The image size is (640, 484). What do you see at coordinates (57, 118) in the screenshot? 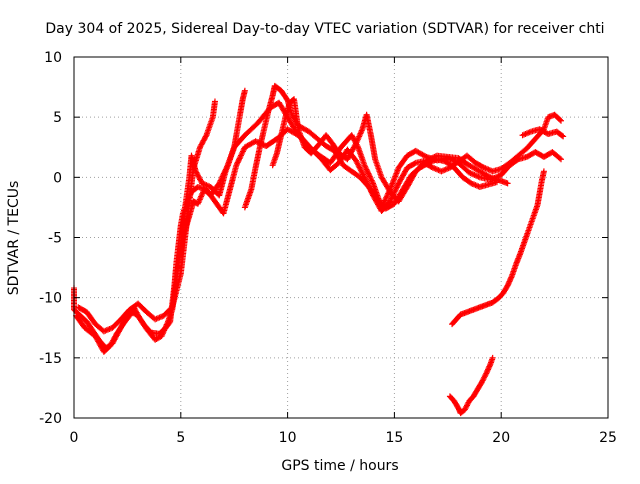
I see `y-tick-label: 5` at bounding box center [57, 118].